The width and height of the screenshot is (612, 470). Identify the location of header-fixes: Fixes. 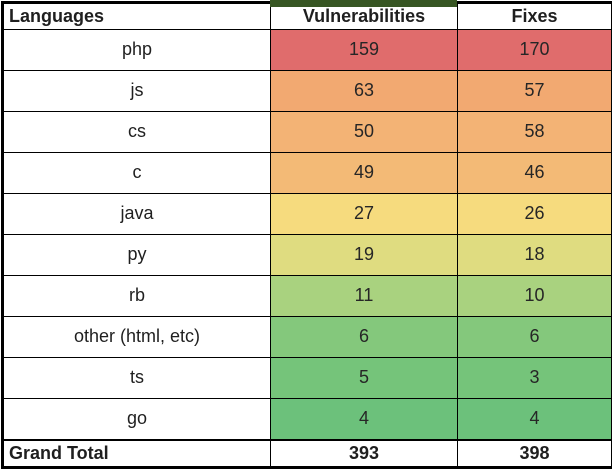
(534, 16).